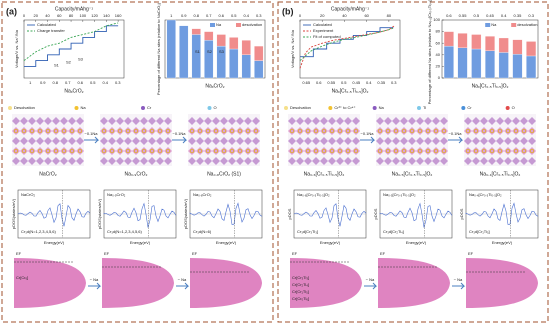  I want to click on plot-frame, so click(74, 49).